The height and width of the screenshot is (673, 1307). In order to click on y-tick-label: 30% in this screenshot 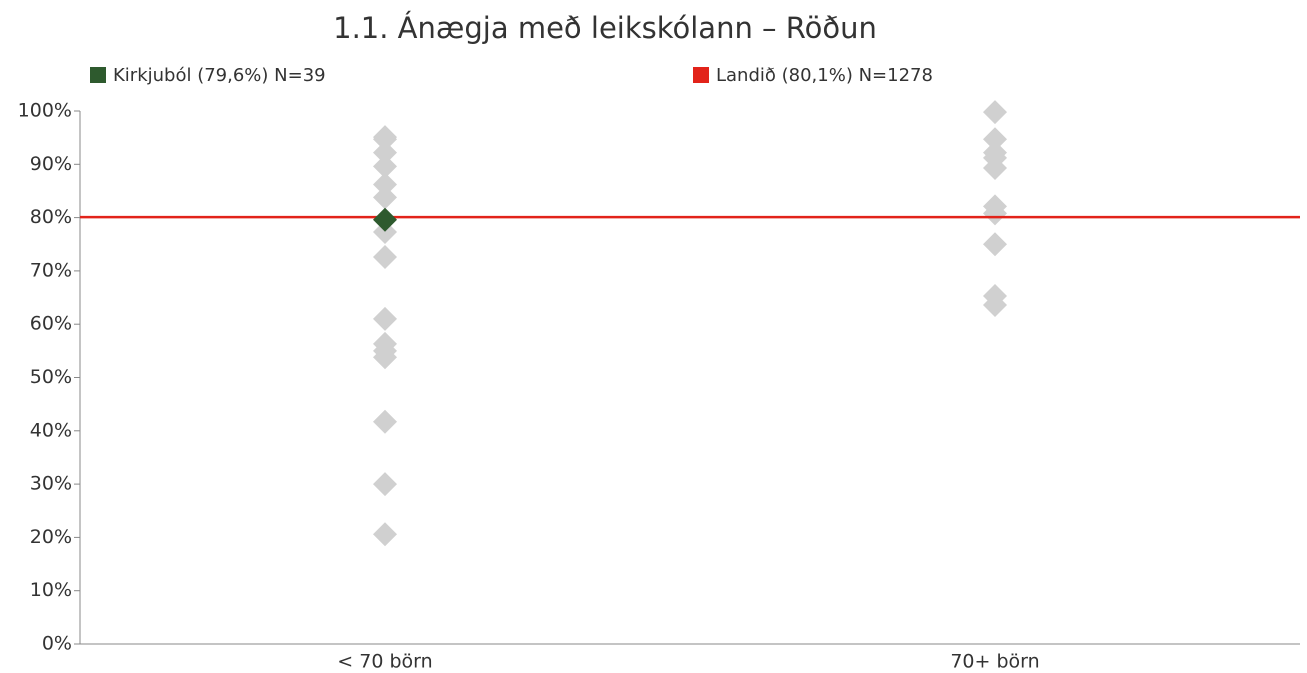, I will do `click(51, 484)`.